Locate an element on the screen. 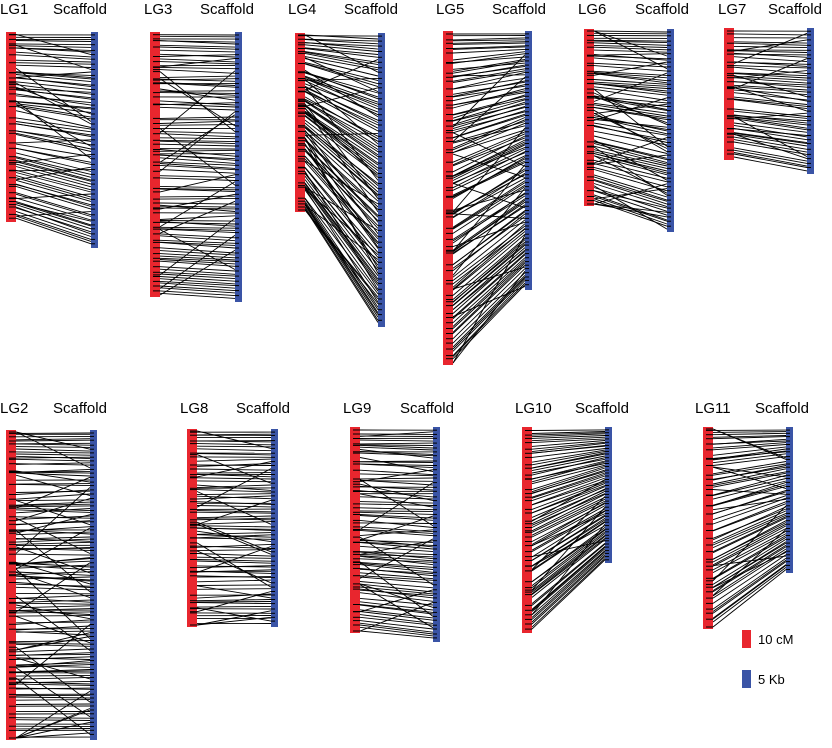 The image size is (832, 748). lg-label: LG8 is located at coordinates (194, 408).